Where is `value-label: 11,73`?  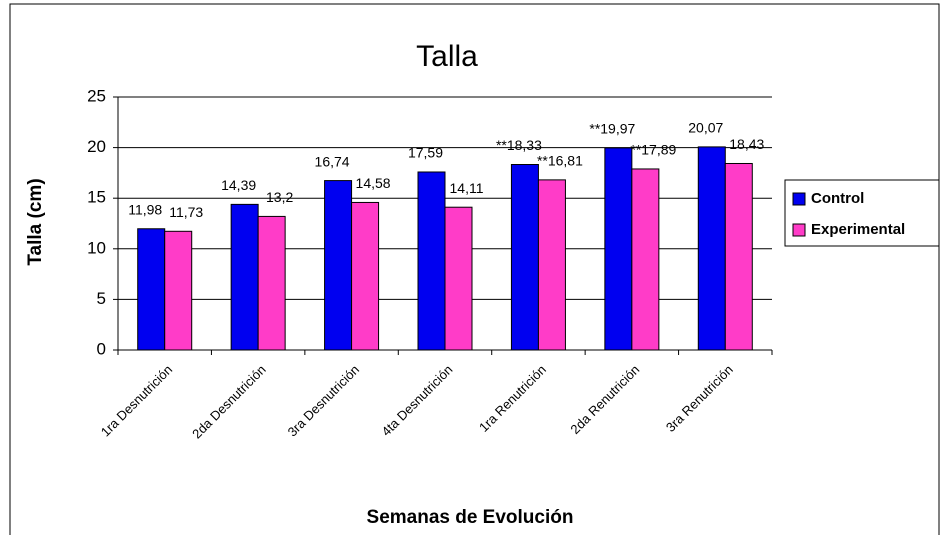 value-label: 11,73 is located at coordinates (186, 212).